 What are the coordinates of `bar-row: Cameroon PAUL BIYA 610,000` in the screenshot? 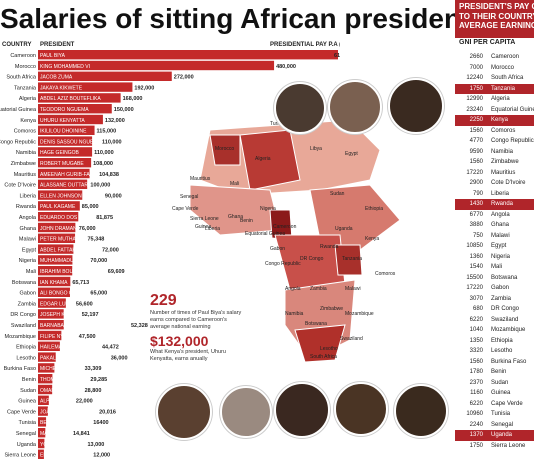 It's located at (175, 55).